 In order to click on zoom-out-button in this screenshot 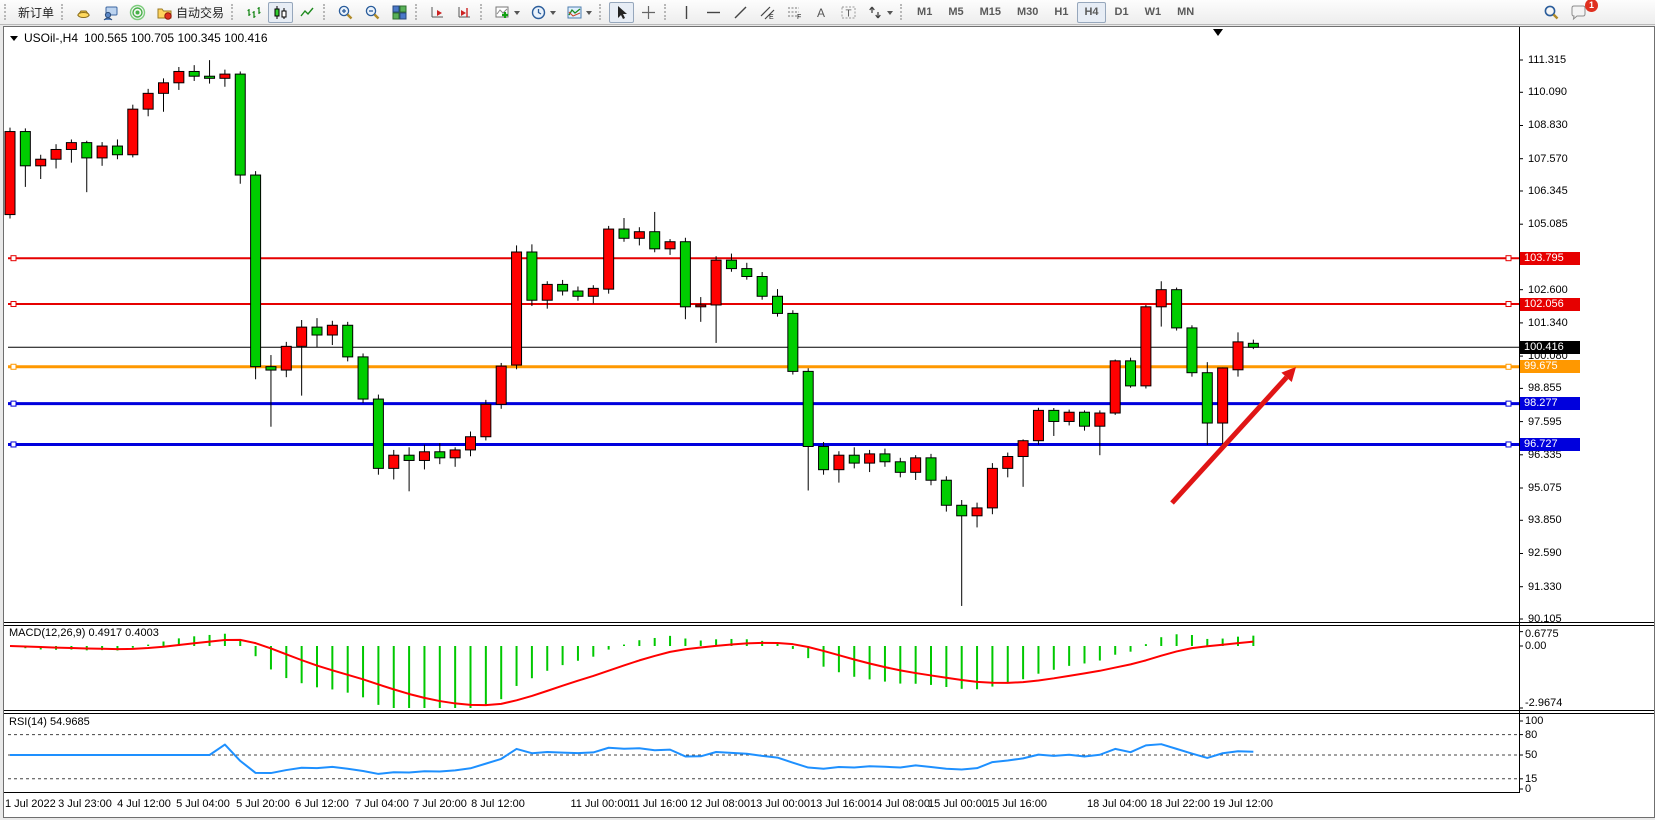, I will do `click(372, 12)`.